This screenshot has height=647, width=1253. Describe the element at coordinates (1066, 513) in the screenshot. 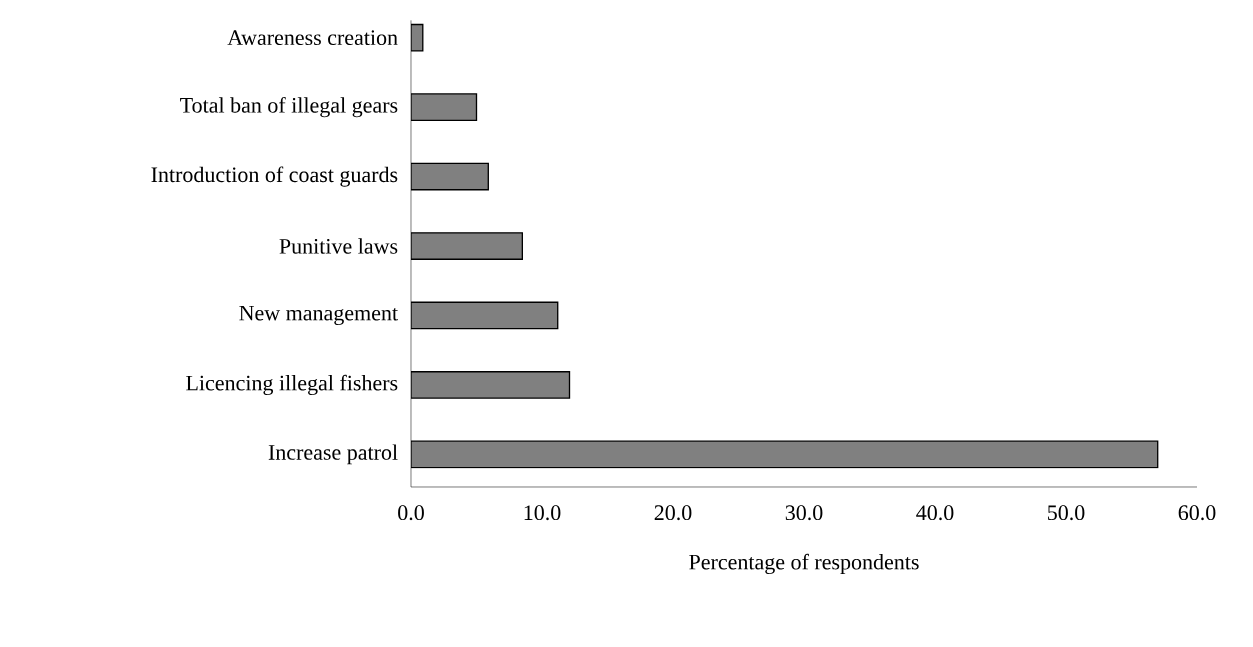

I see `x-tick-label: 50.0` at that location.